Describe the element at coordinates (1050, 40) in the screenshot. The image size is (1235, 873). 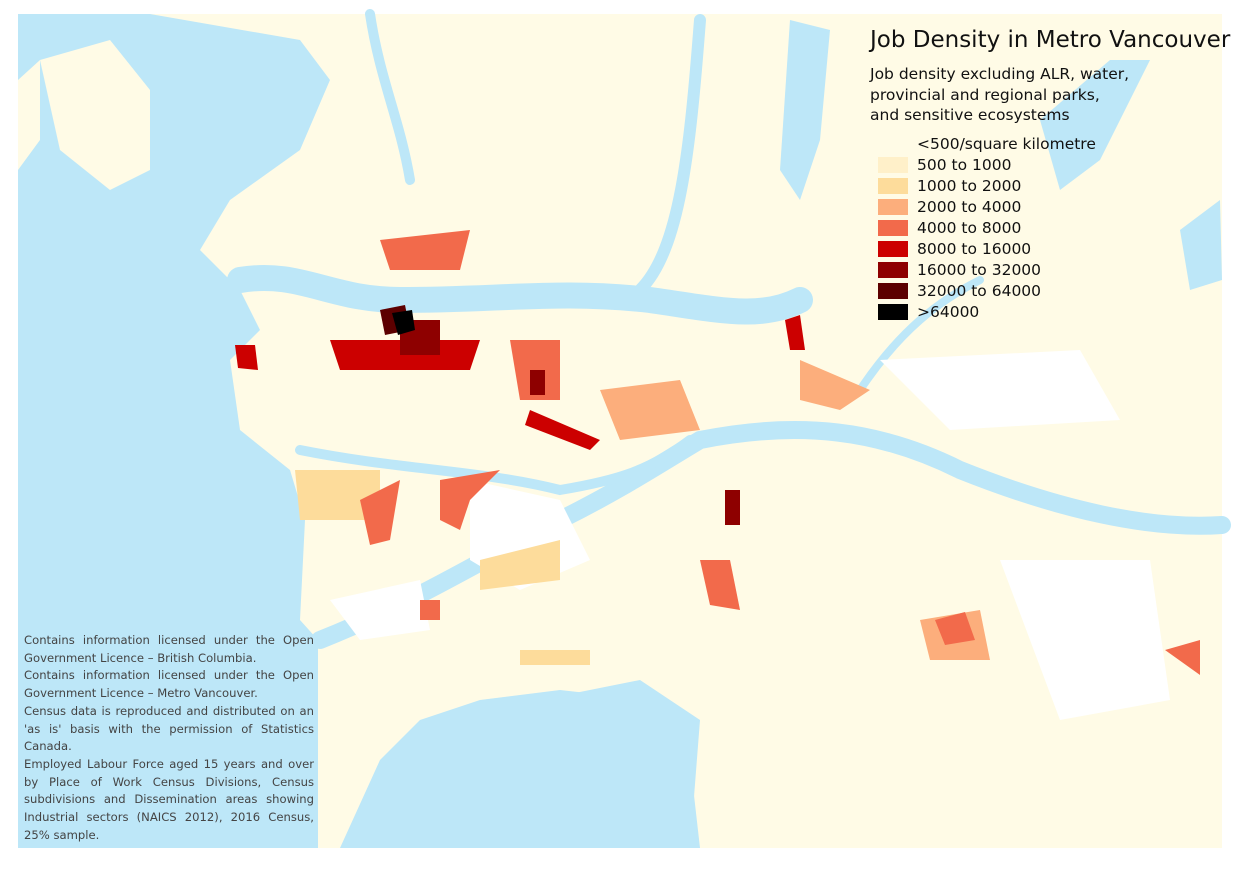
I see `map-title: Job Density in Metro Vancouver` at that location.